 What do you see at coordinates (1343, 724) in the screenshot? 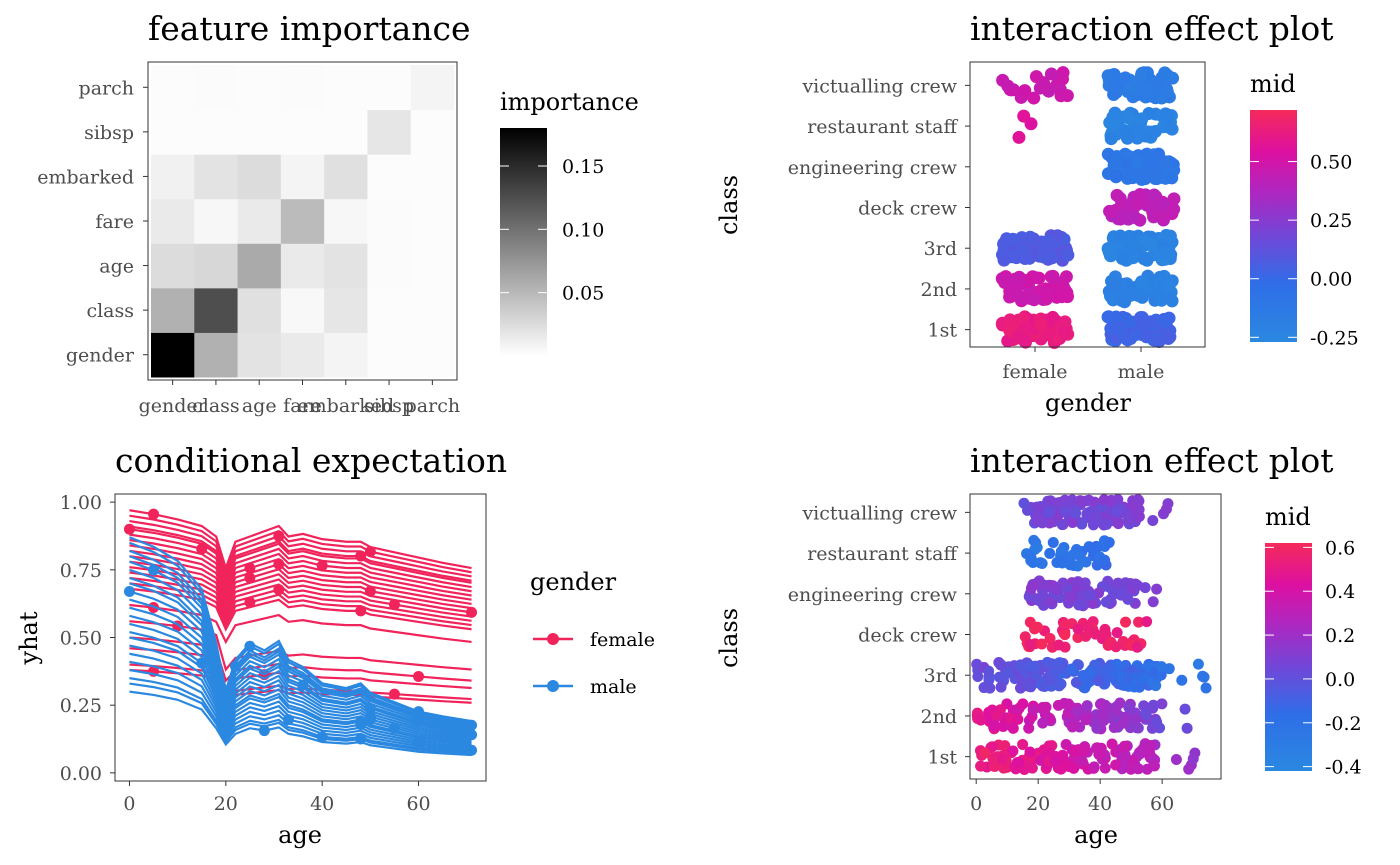
I see `p4-legend-tick-4: -0.2` at bounding box center [1343, 724].